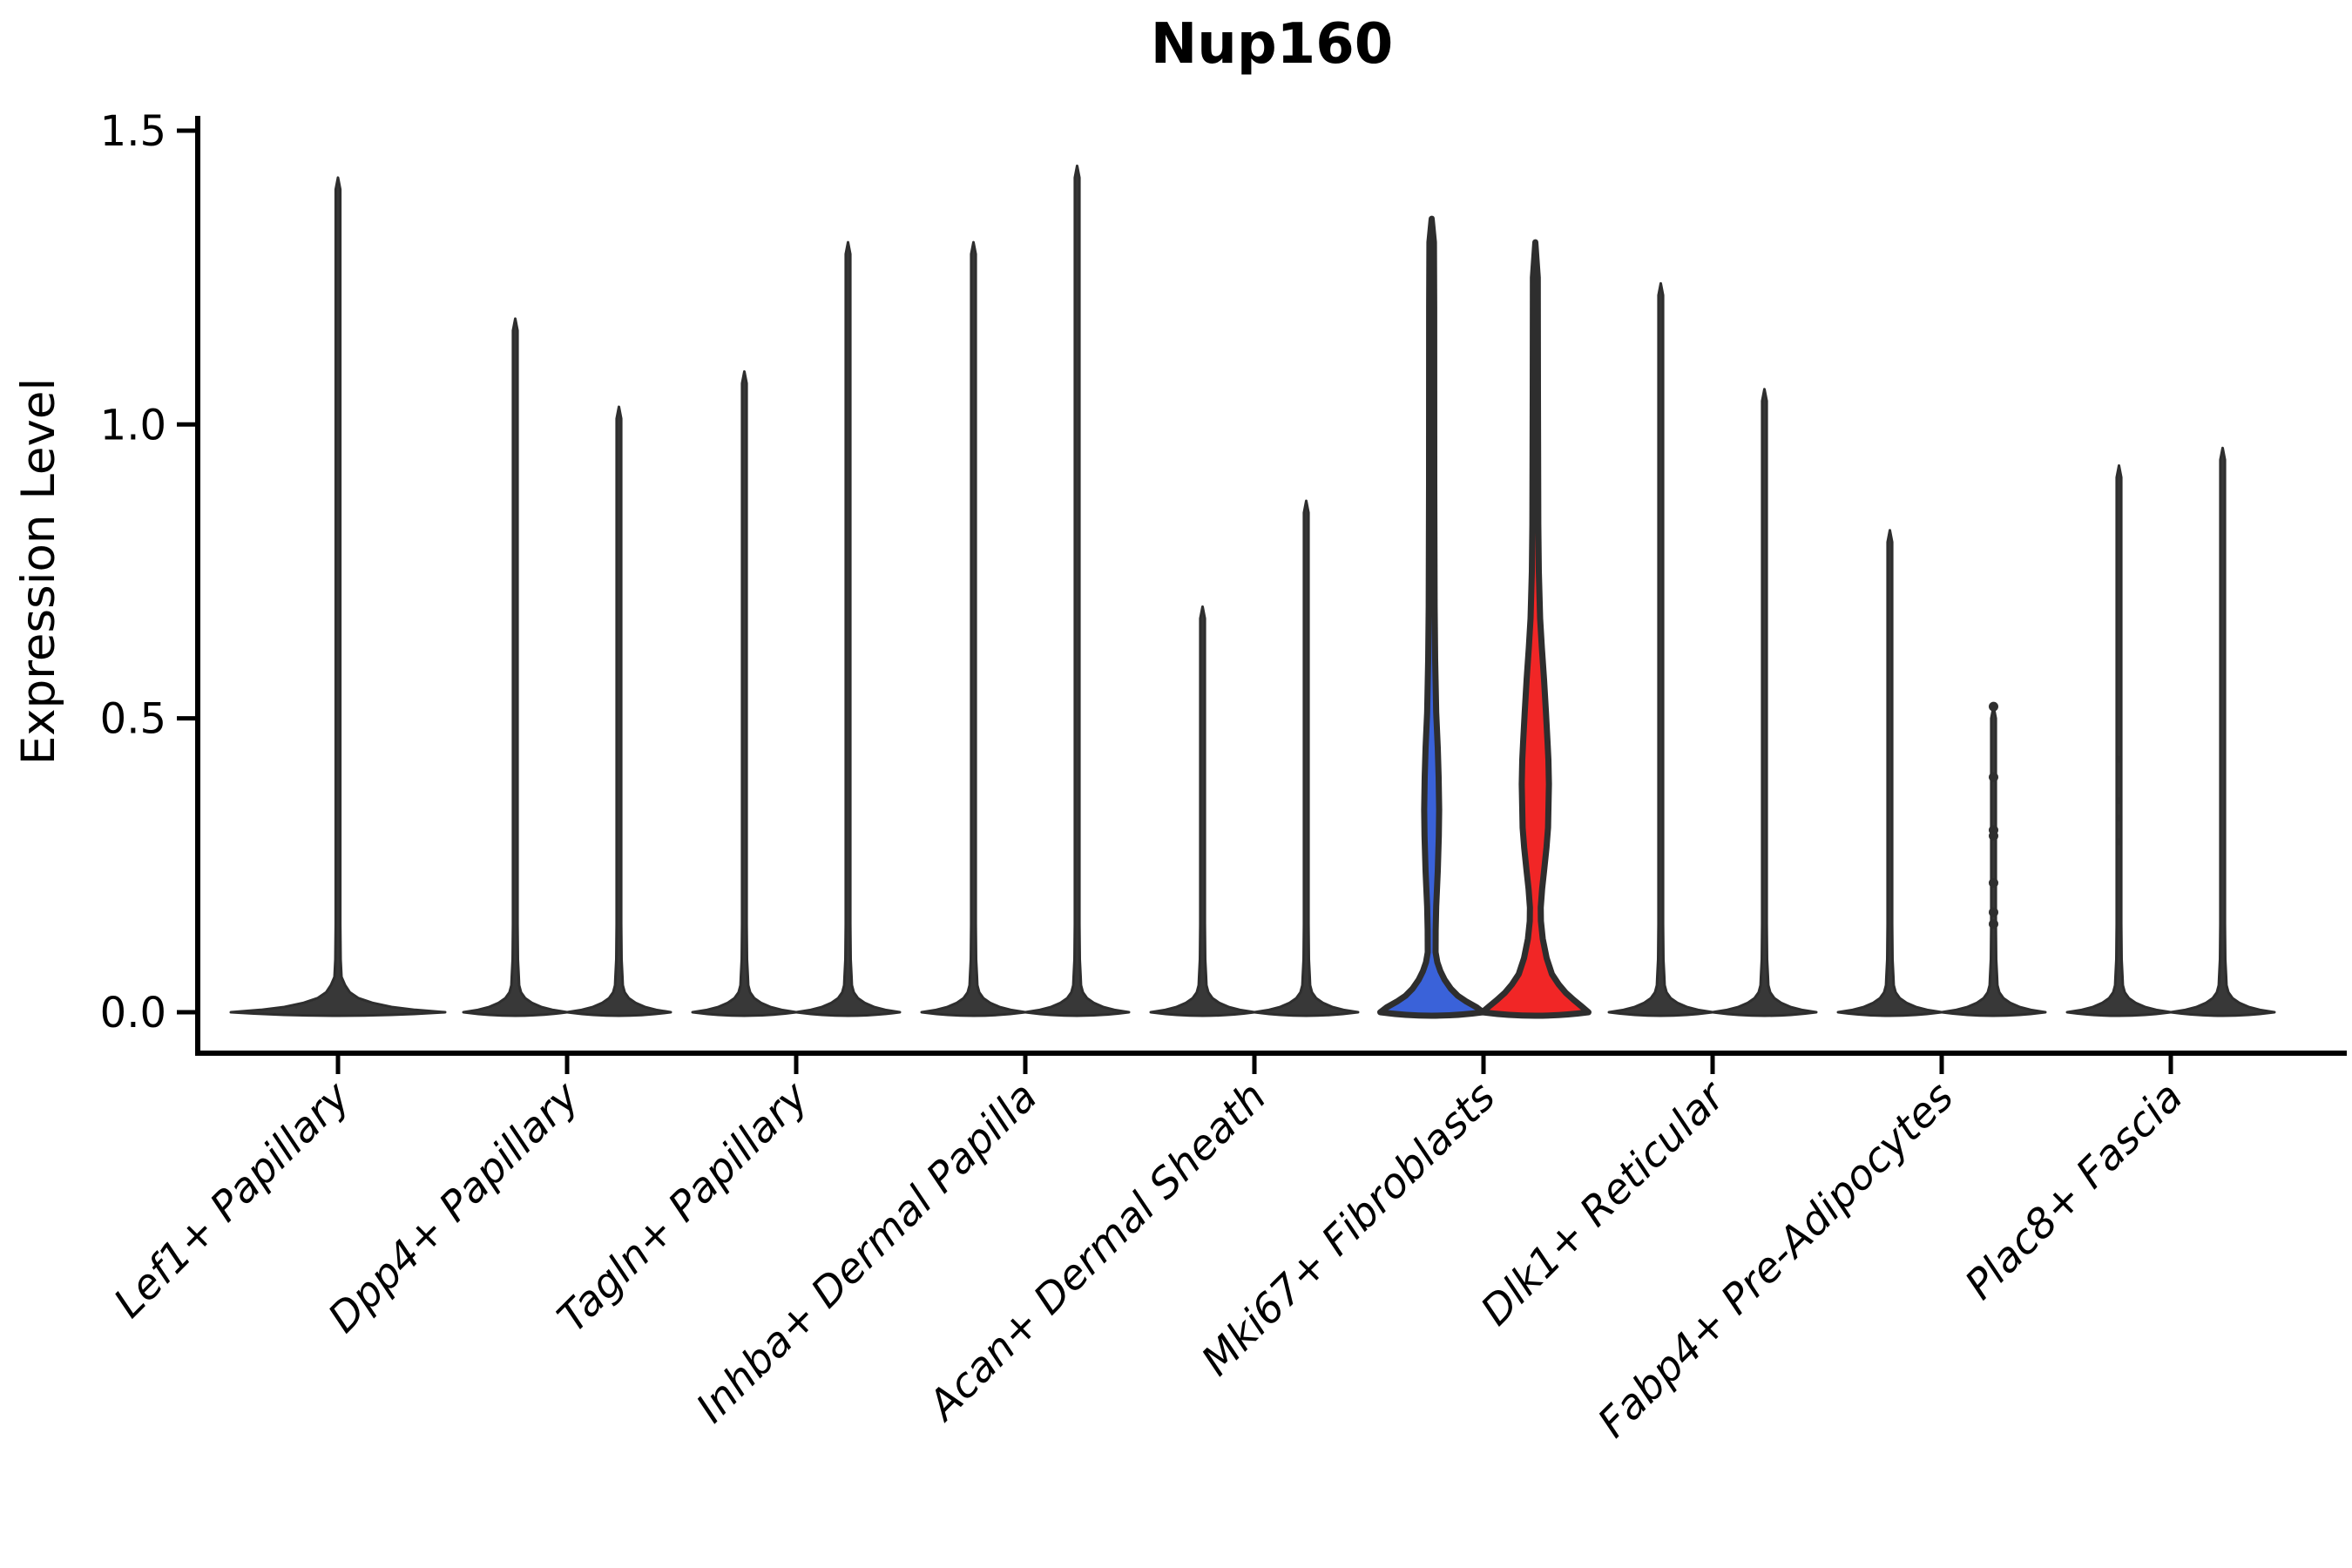 This screenshot has height=1568, width=2352. What do you see at coordinates (2074, 1191) in the screenshot?
I see `x-tick-label-8: Plac8+ Fascia` at bounding box center [2074, 1191].